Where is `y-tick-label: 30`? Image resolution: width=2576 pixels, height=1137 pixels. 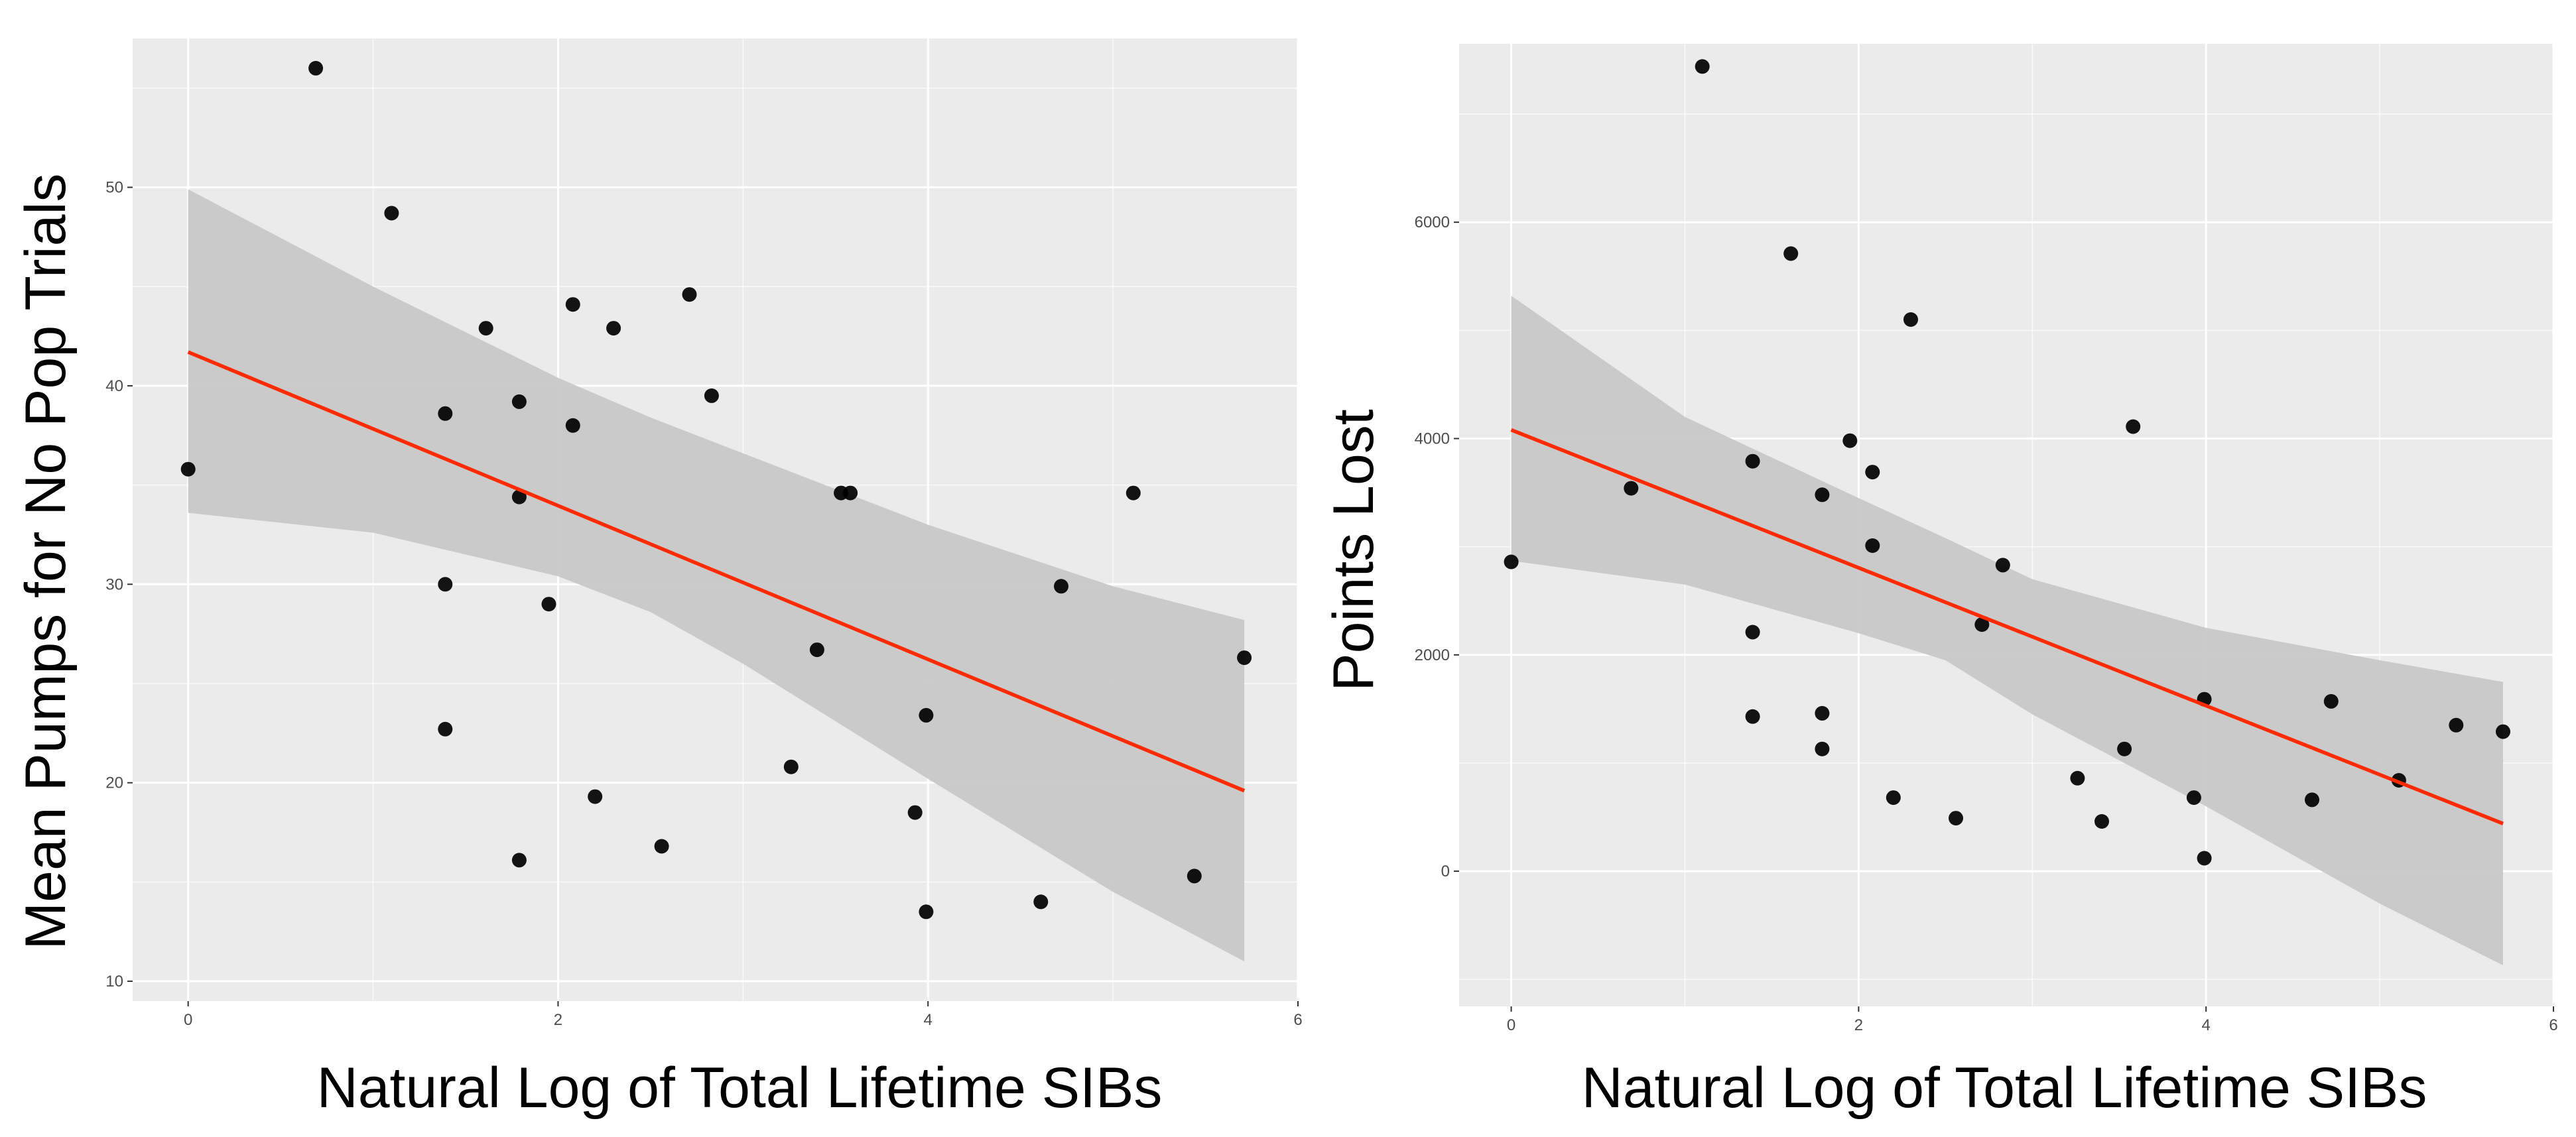
y-tick-label: 30 is located at coordinates (114, 584).